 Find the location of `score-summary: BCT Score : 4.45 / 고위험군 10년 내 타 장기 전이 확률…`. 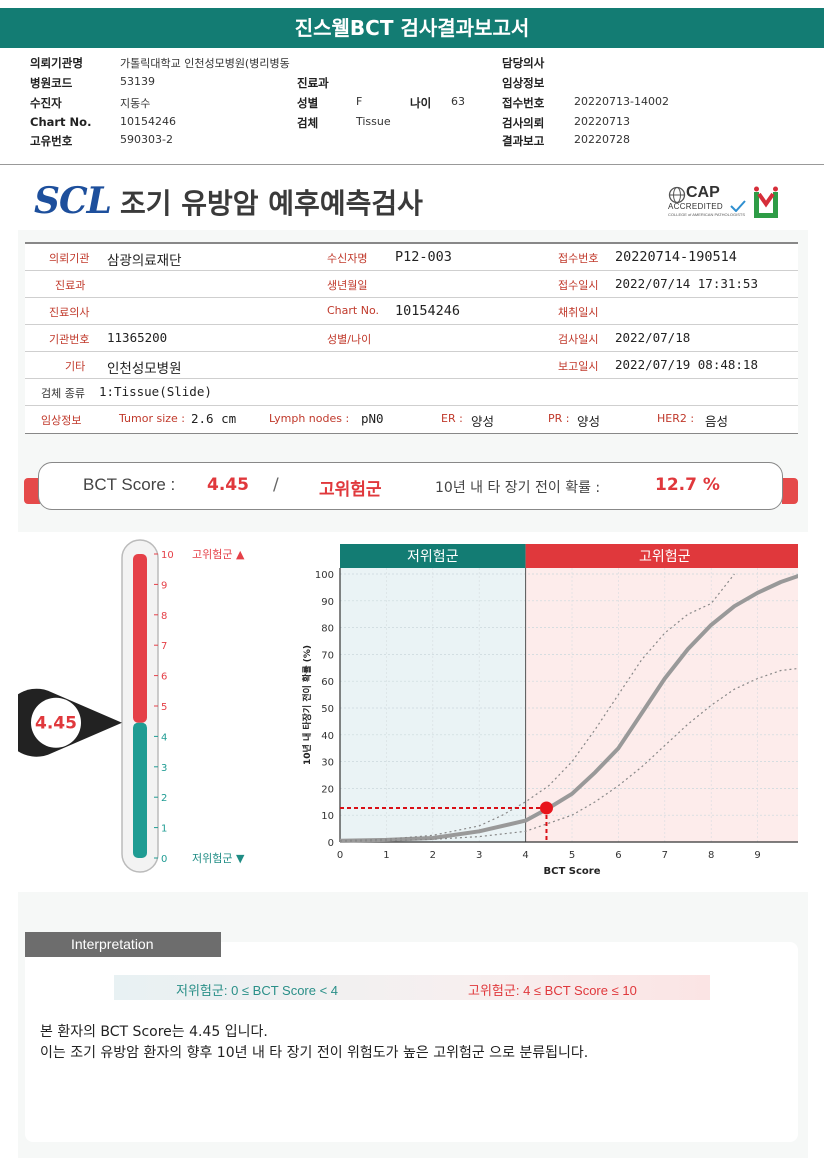

score-summary: BCT Score : 4.45 / 고위험군 10년 내 타 장기 전이 확률… is located at coordinates (410, 486).